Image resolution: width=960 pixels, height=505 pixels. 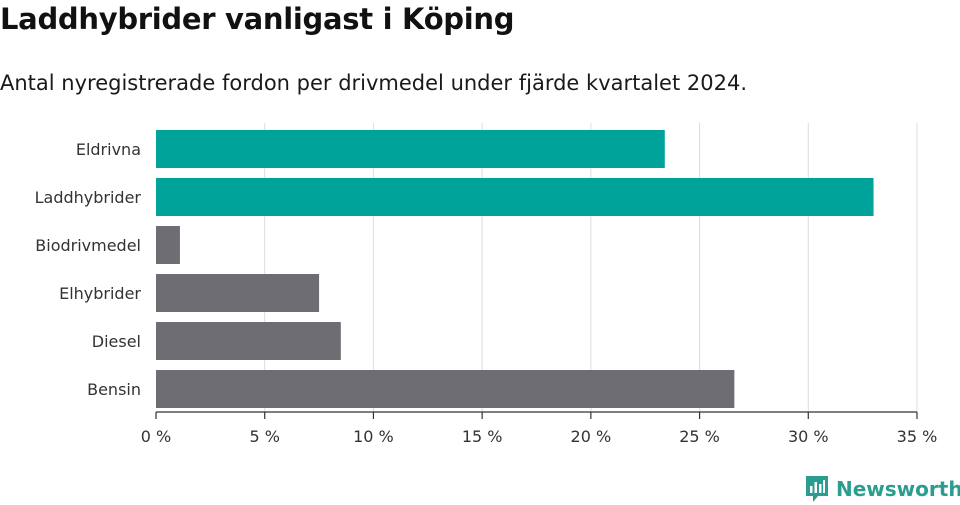 I want to click on bar-elhybrider, so click(x=238, y=293).